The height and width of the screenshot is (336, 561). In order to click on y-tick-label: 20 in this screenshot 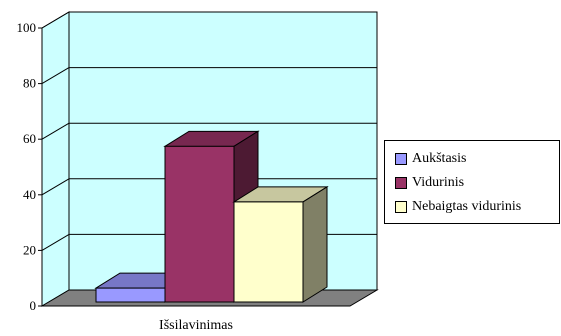, I will do `click(29, 249)`.